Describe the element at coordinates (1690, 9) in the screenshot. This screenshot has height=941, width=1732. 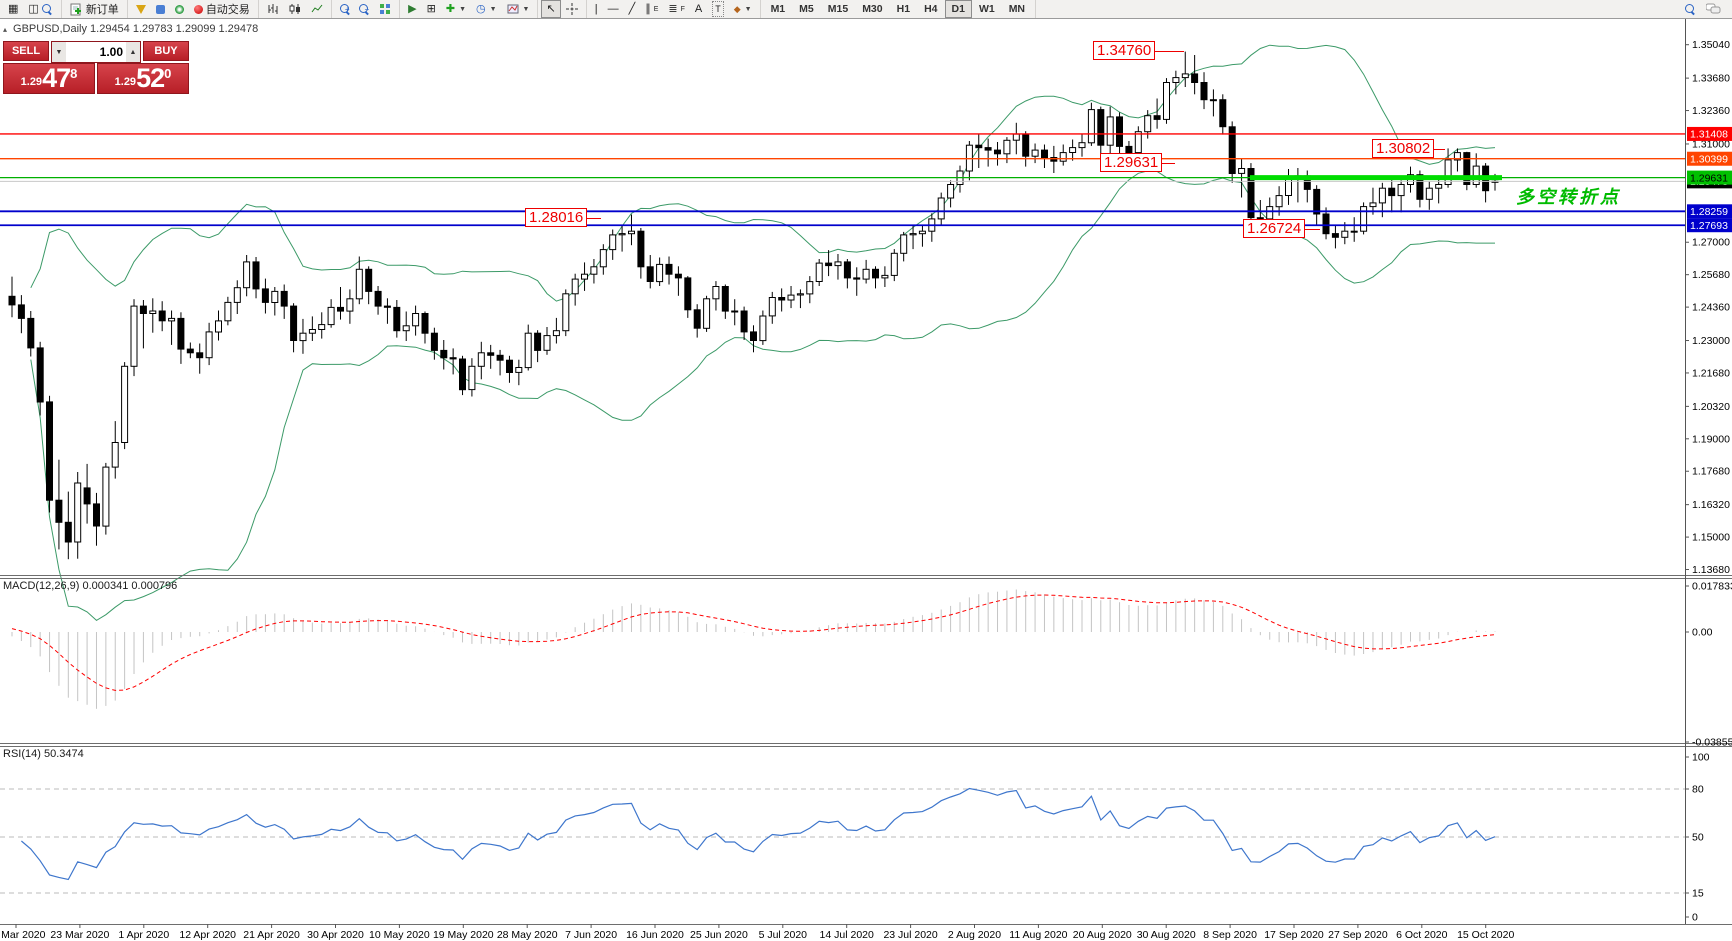
I see `search-button` at that location.